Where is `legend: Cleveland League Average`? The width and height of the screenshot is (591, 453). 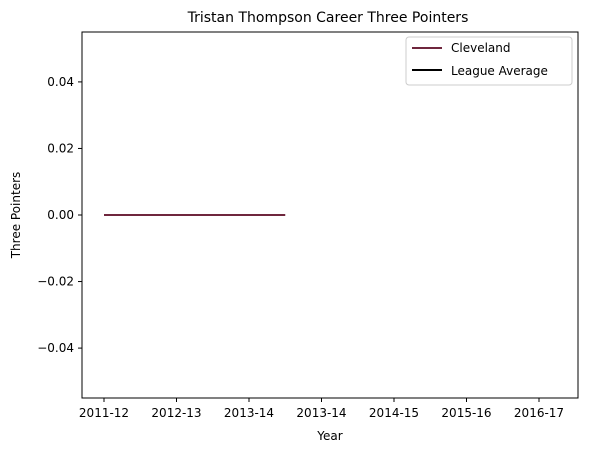
legend: Cleveland League Average is located at coordinates (489, 61).